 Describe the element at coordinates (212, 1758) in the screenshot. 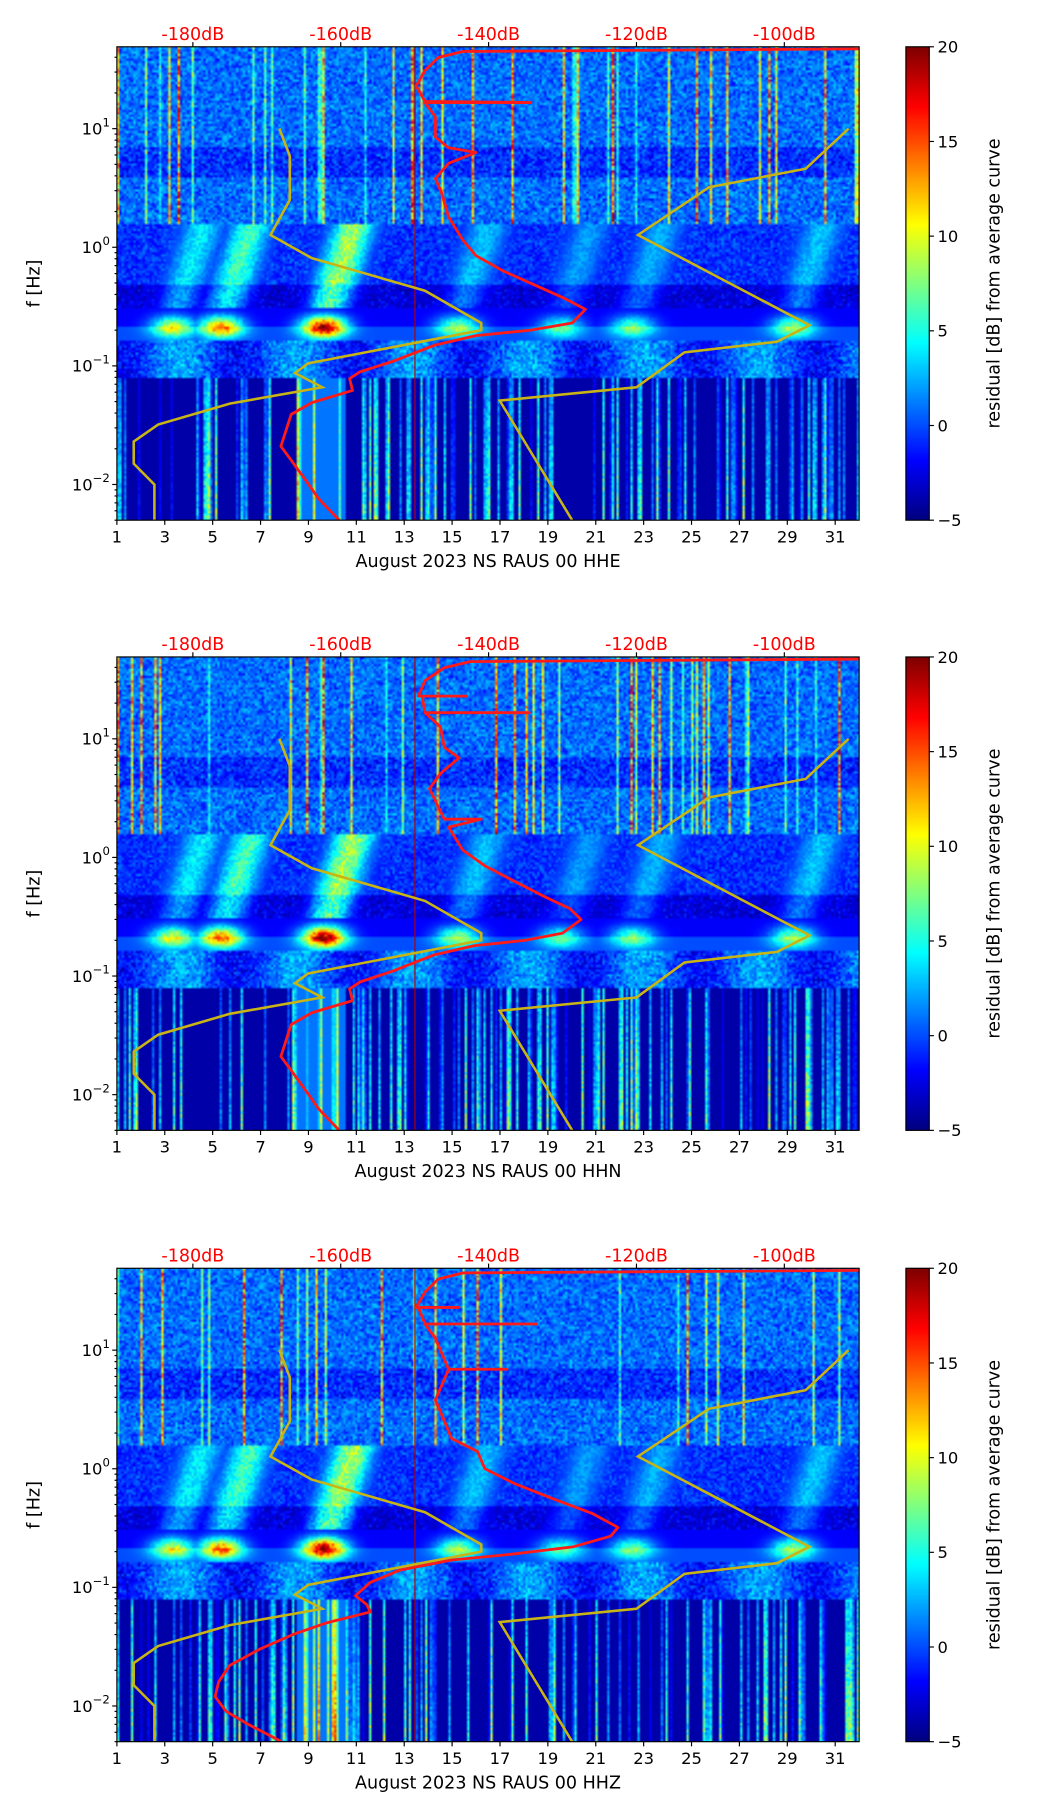

I see `x-tick-label: 5` at that location.